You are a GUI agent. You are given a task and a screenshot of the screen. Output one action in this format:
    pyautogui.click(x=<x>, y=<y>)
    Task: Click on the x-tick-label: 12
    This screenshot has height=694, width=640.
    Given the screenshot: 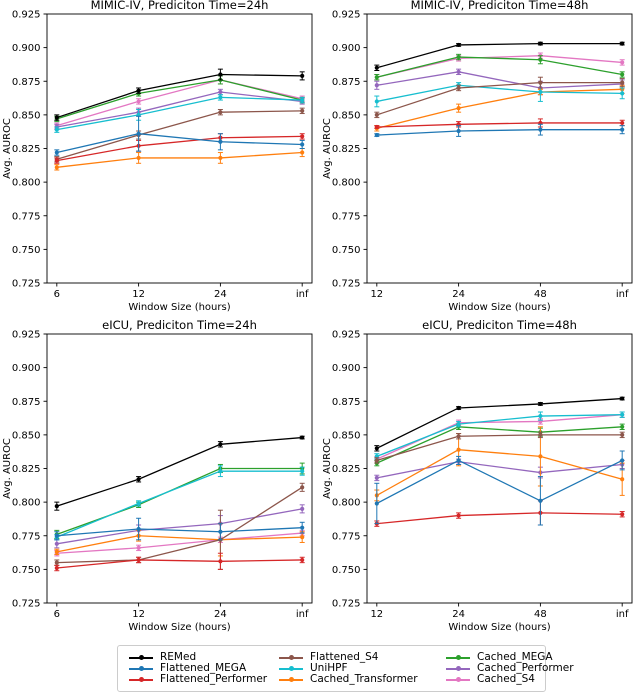 What is the action you would take?
    pyautogui.click(x=376, y=614)
    